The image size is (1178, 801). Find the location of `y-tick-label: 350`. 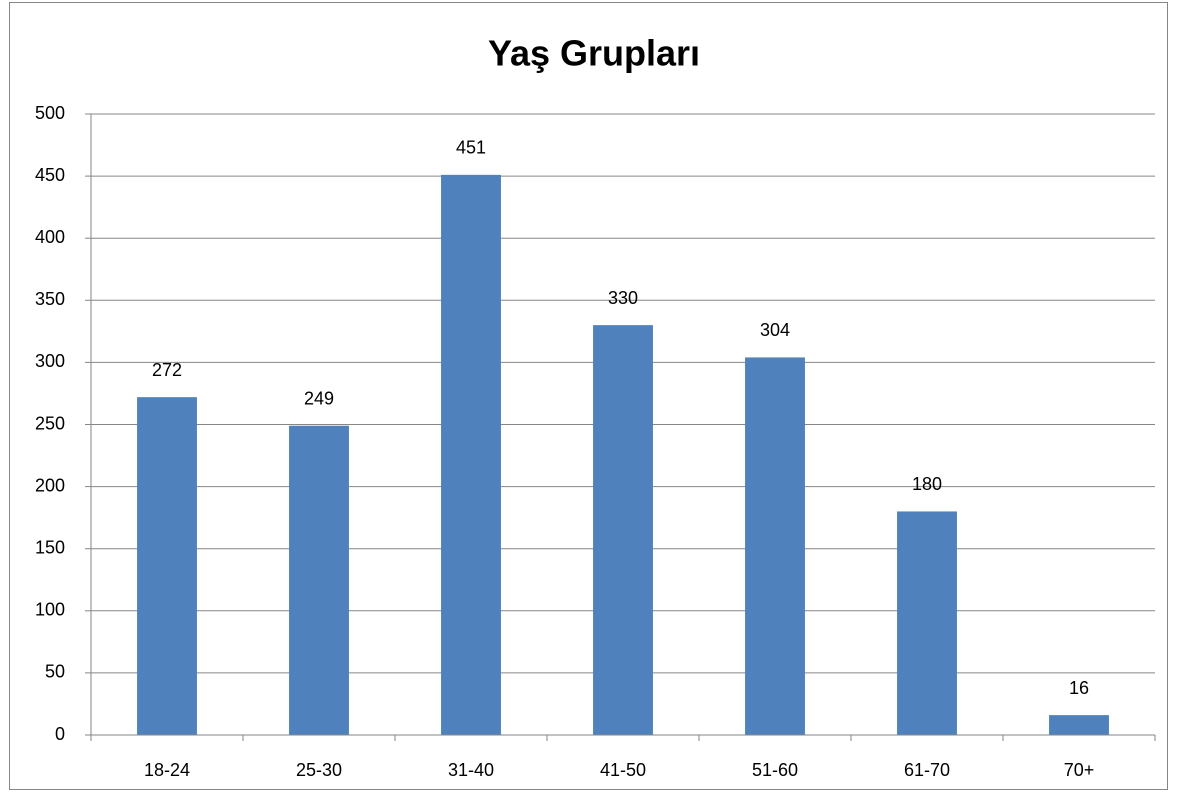

y-tick-label: 350 is located at coordinates (50, 299).